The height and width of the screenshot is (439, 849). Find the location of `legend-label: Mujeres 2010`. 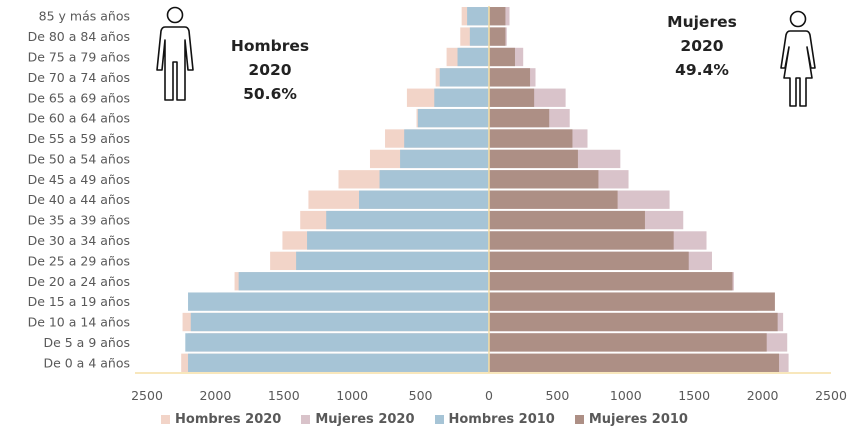

legend-label: Mujeres 2010 is located at coordinates (638, 419).